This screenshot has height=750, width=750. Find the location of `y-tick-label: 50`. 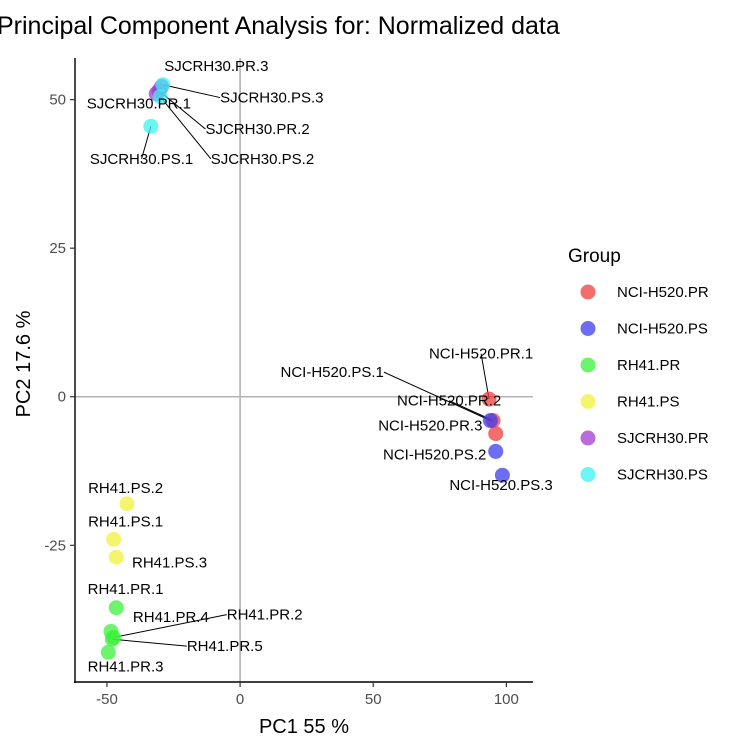

y-tick-label: 50 is located at coordinates (57, 100).